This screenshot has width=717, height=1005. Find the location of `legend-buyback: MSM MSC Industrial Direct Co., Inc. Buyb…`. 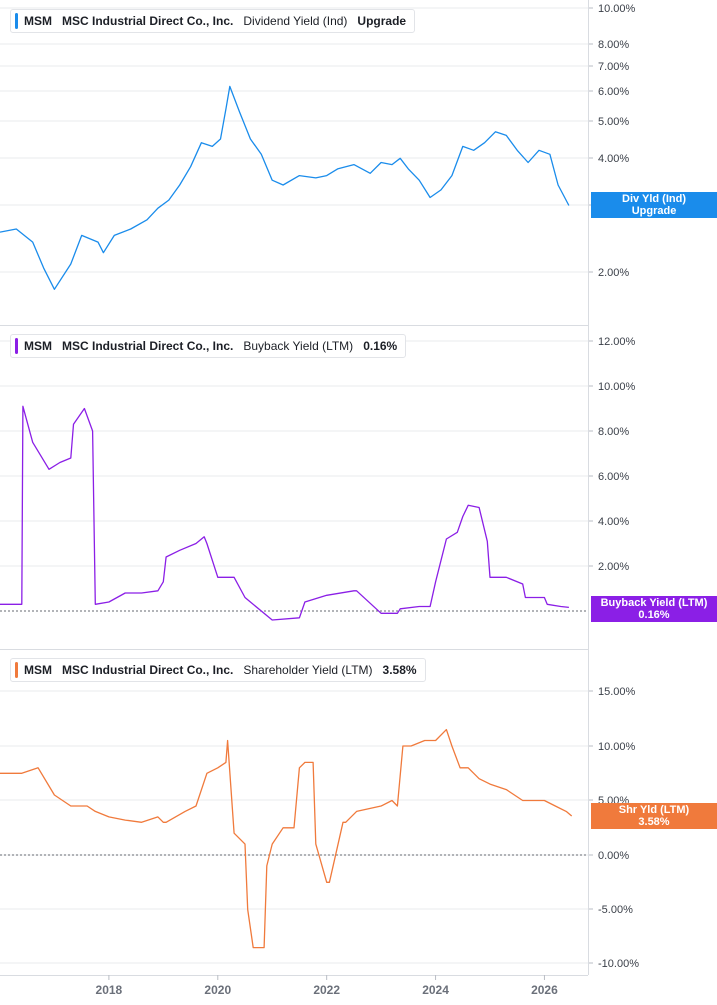

legend-buyback: MSM MSC Industrial Direct Co., Inc. Buyb… is located at coordinates (208, 346).